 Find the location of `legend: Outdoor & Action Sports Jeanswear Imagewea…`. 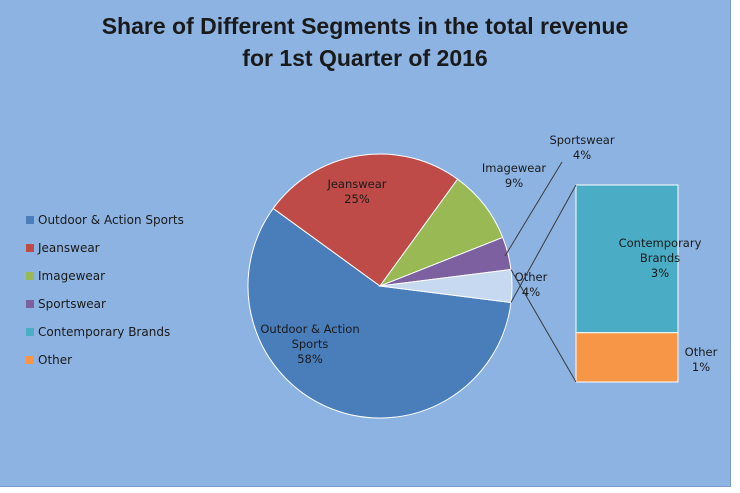

legend: Outdoor & Action Sports Jeanswear Imagewea… is located at coordinates (105, 290).